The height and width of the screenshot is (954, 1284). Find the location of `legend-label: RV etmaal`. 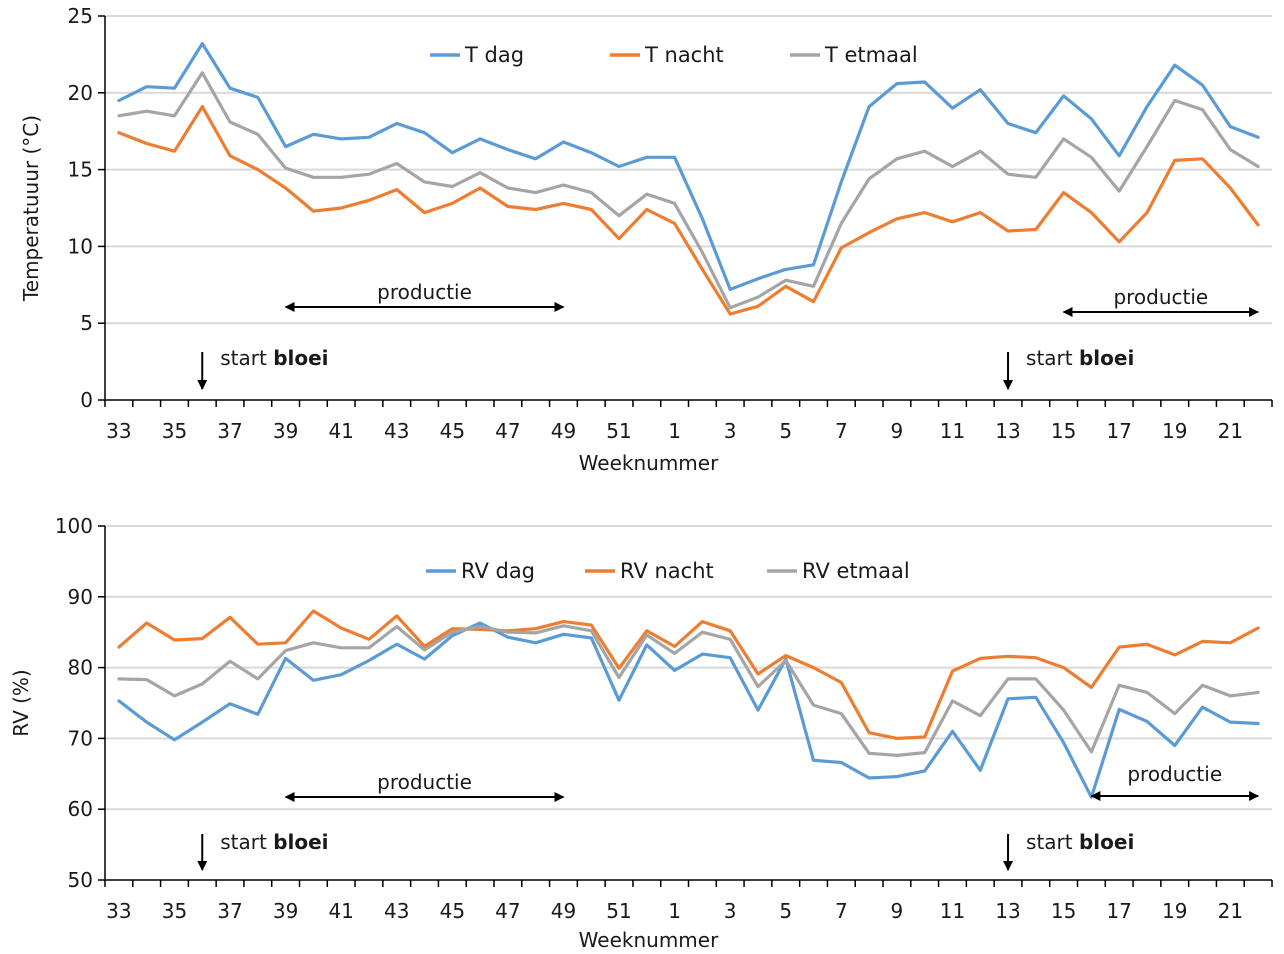

legend-label: RV etmaal is located at coordinates (856, 571).